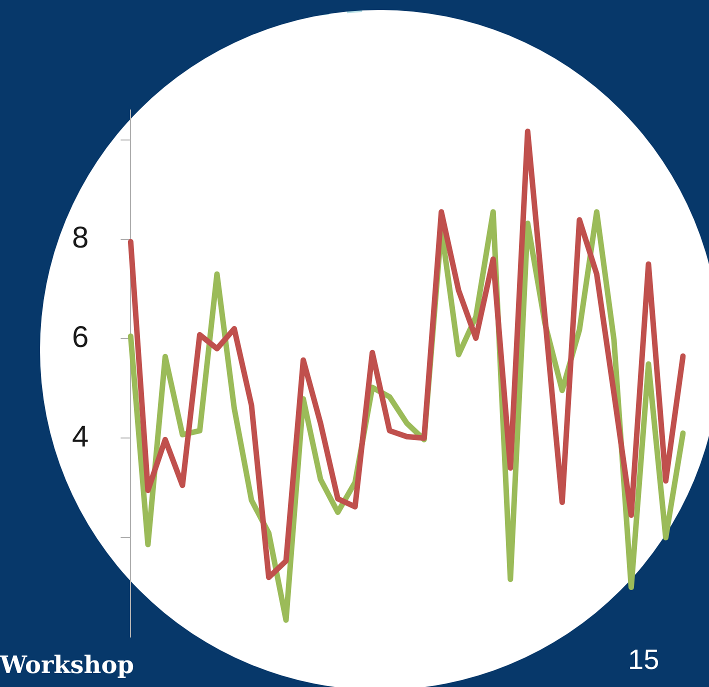  What do you see at coordinates (644, 660) in the screenshot?
I see `text: 15` at bounding box center [644, 660].